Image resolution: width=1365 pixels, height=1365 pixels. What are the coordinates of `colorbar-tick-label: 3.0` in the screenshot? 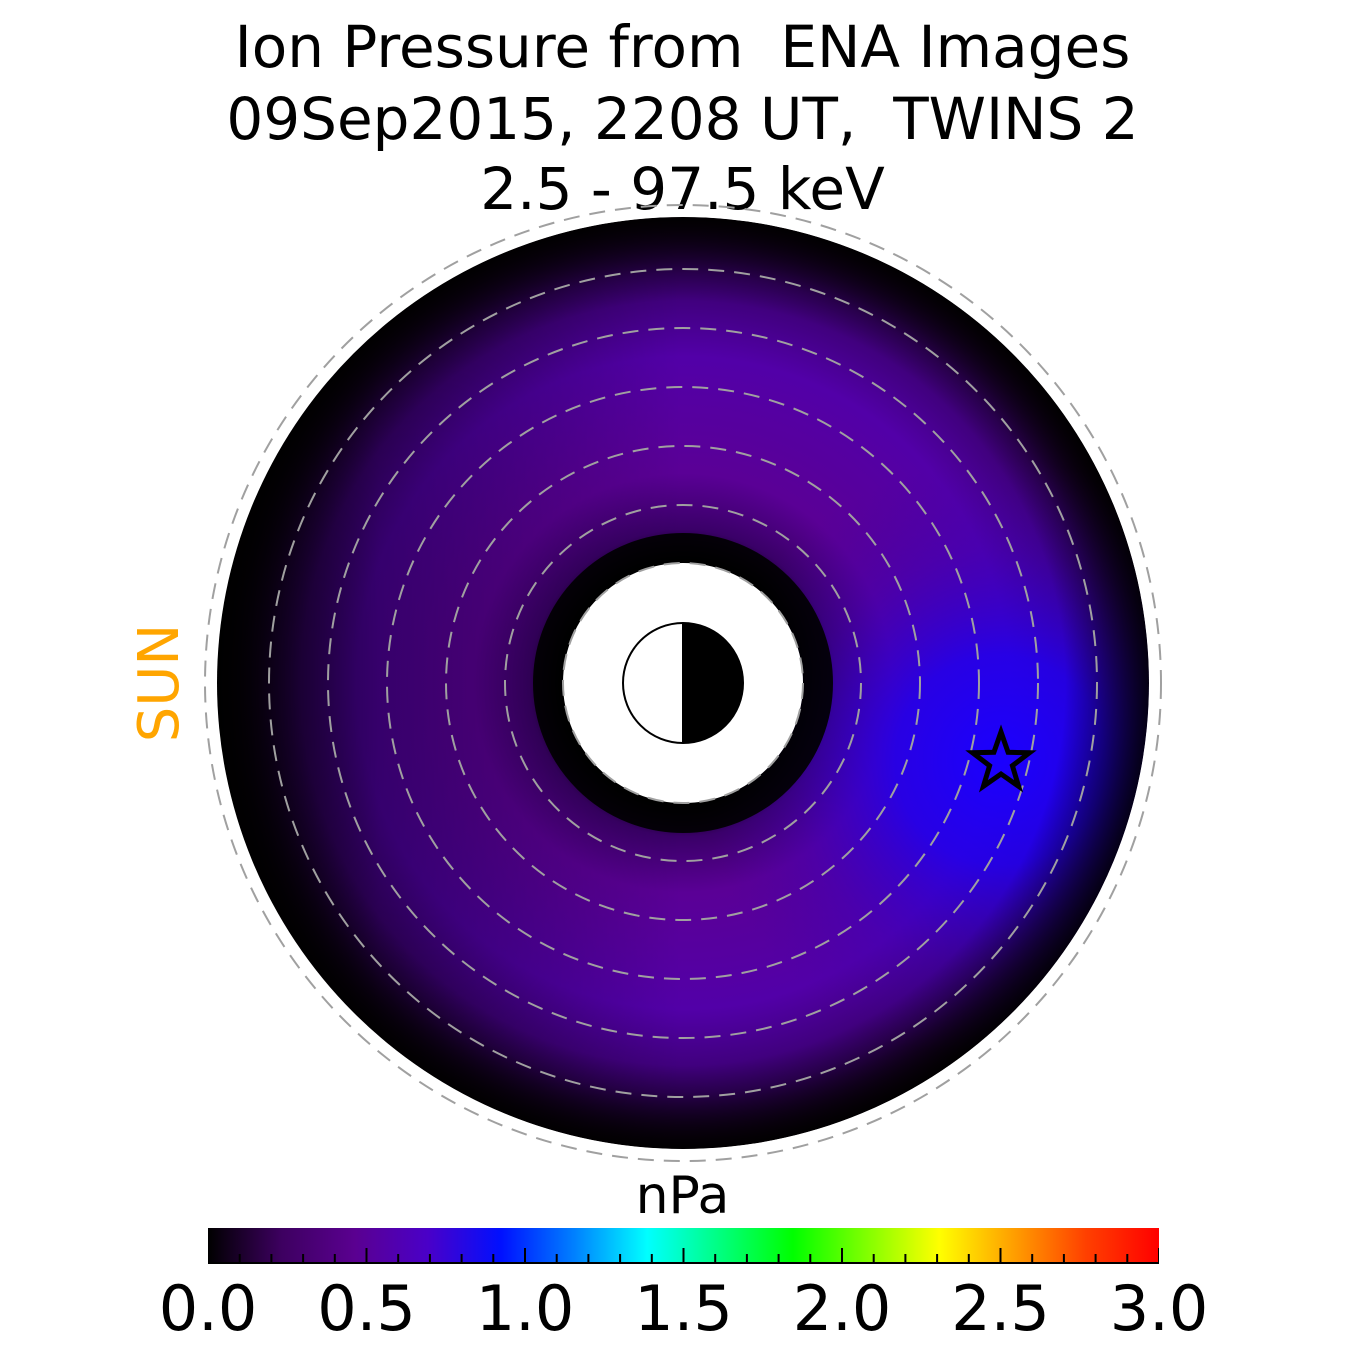 It's located at (1159, 1308).